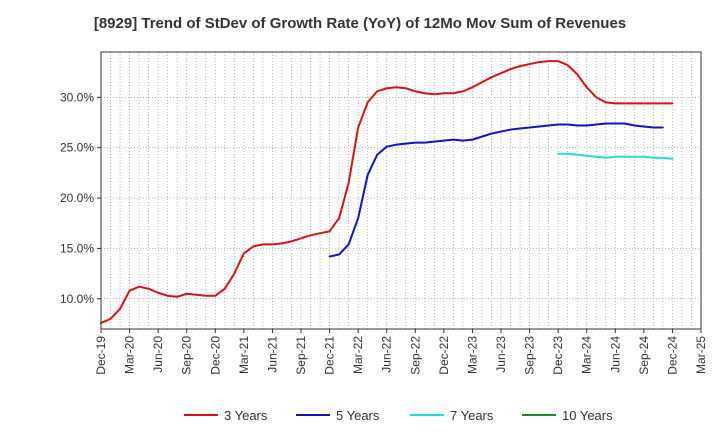 This screenshot has width=720, height=440. What do you see at coordinates (215, 355) in the screenshot?
I see `x-tick-label: Dec-20` at bounding box center [215, 355].